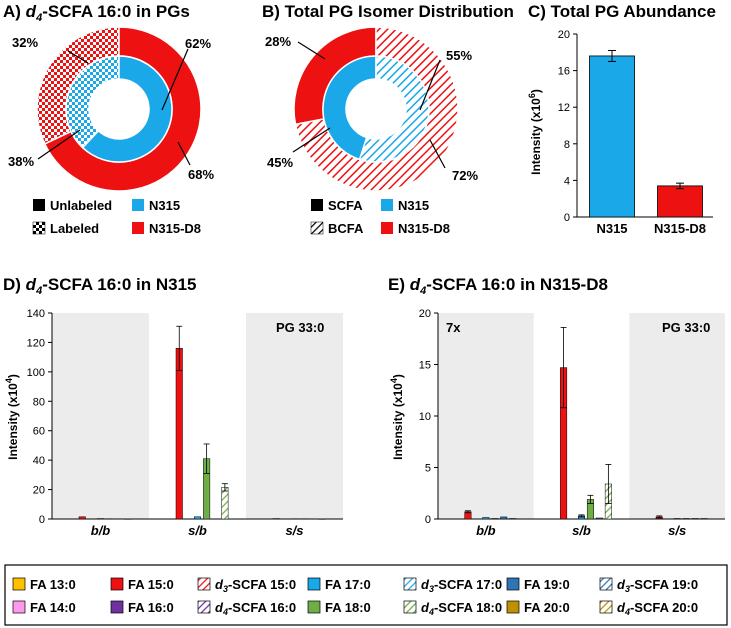 This screenshot has height=628, width=731. Describe the element at coordinates (39, 432) in the screenshot. I see `y-tick-label: 60` at that location.